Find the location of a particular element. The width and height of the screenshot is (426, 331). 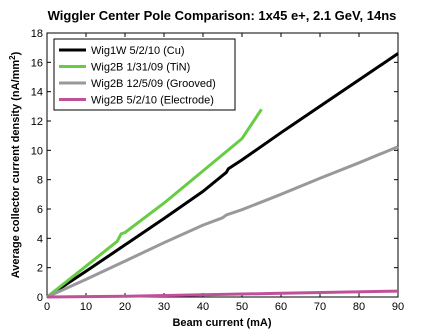

y-axis-label-sup: 2 is located at coordinates (12, 57).